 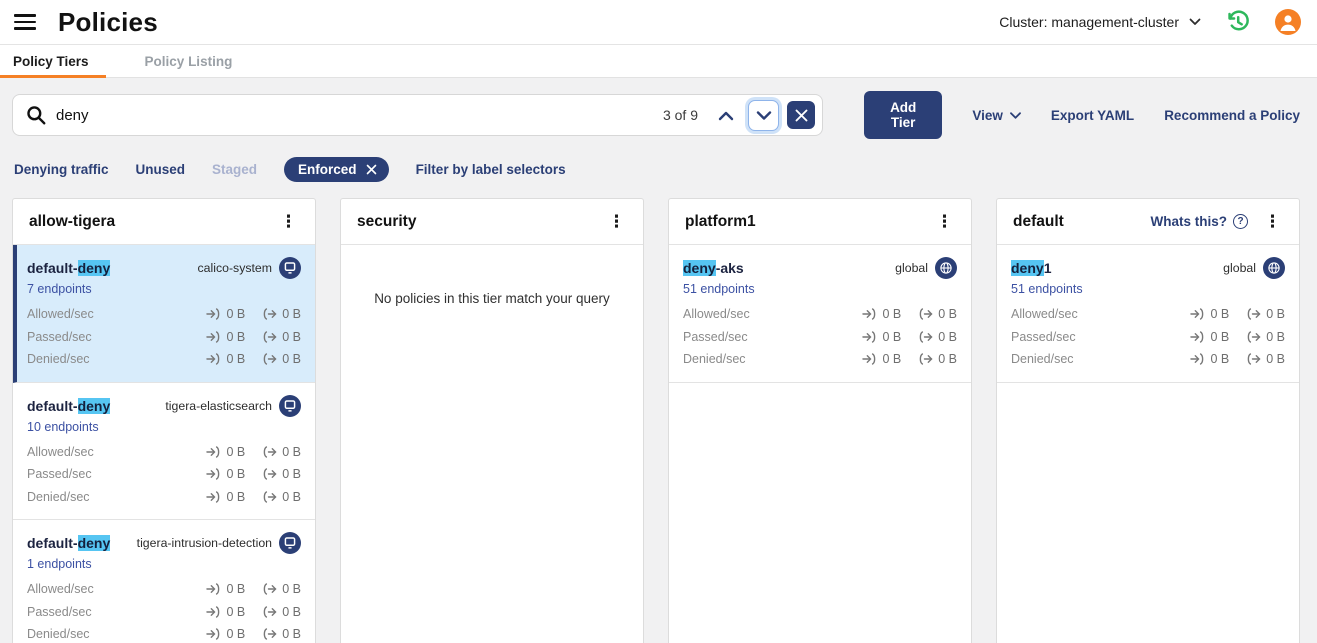 I want to click on policy-scope: global, so click(x=926, y=268).